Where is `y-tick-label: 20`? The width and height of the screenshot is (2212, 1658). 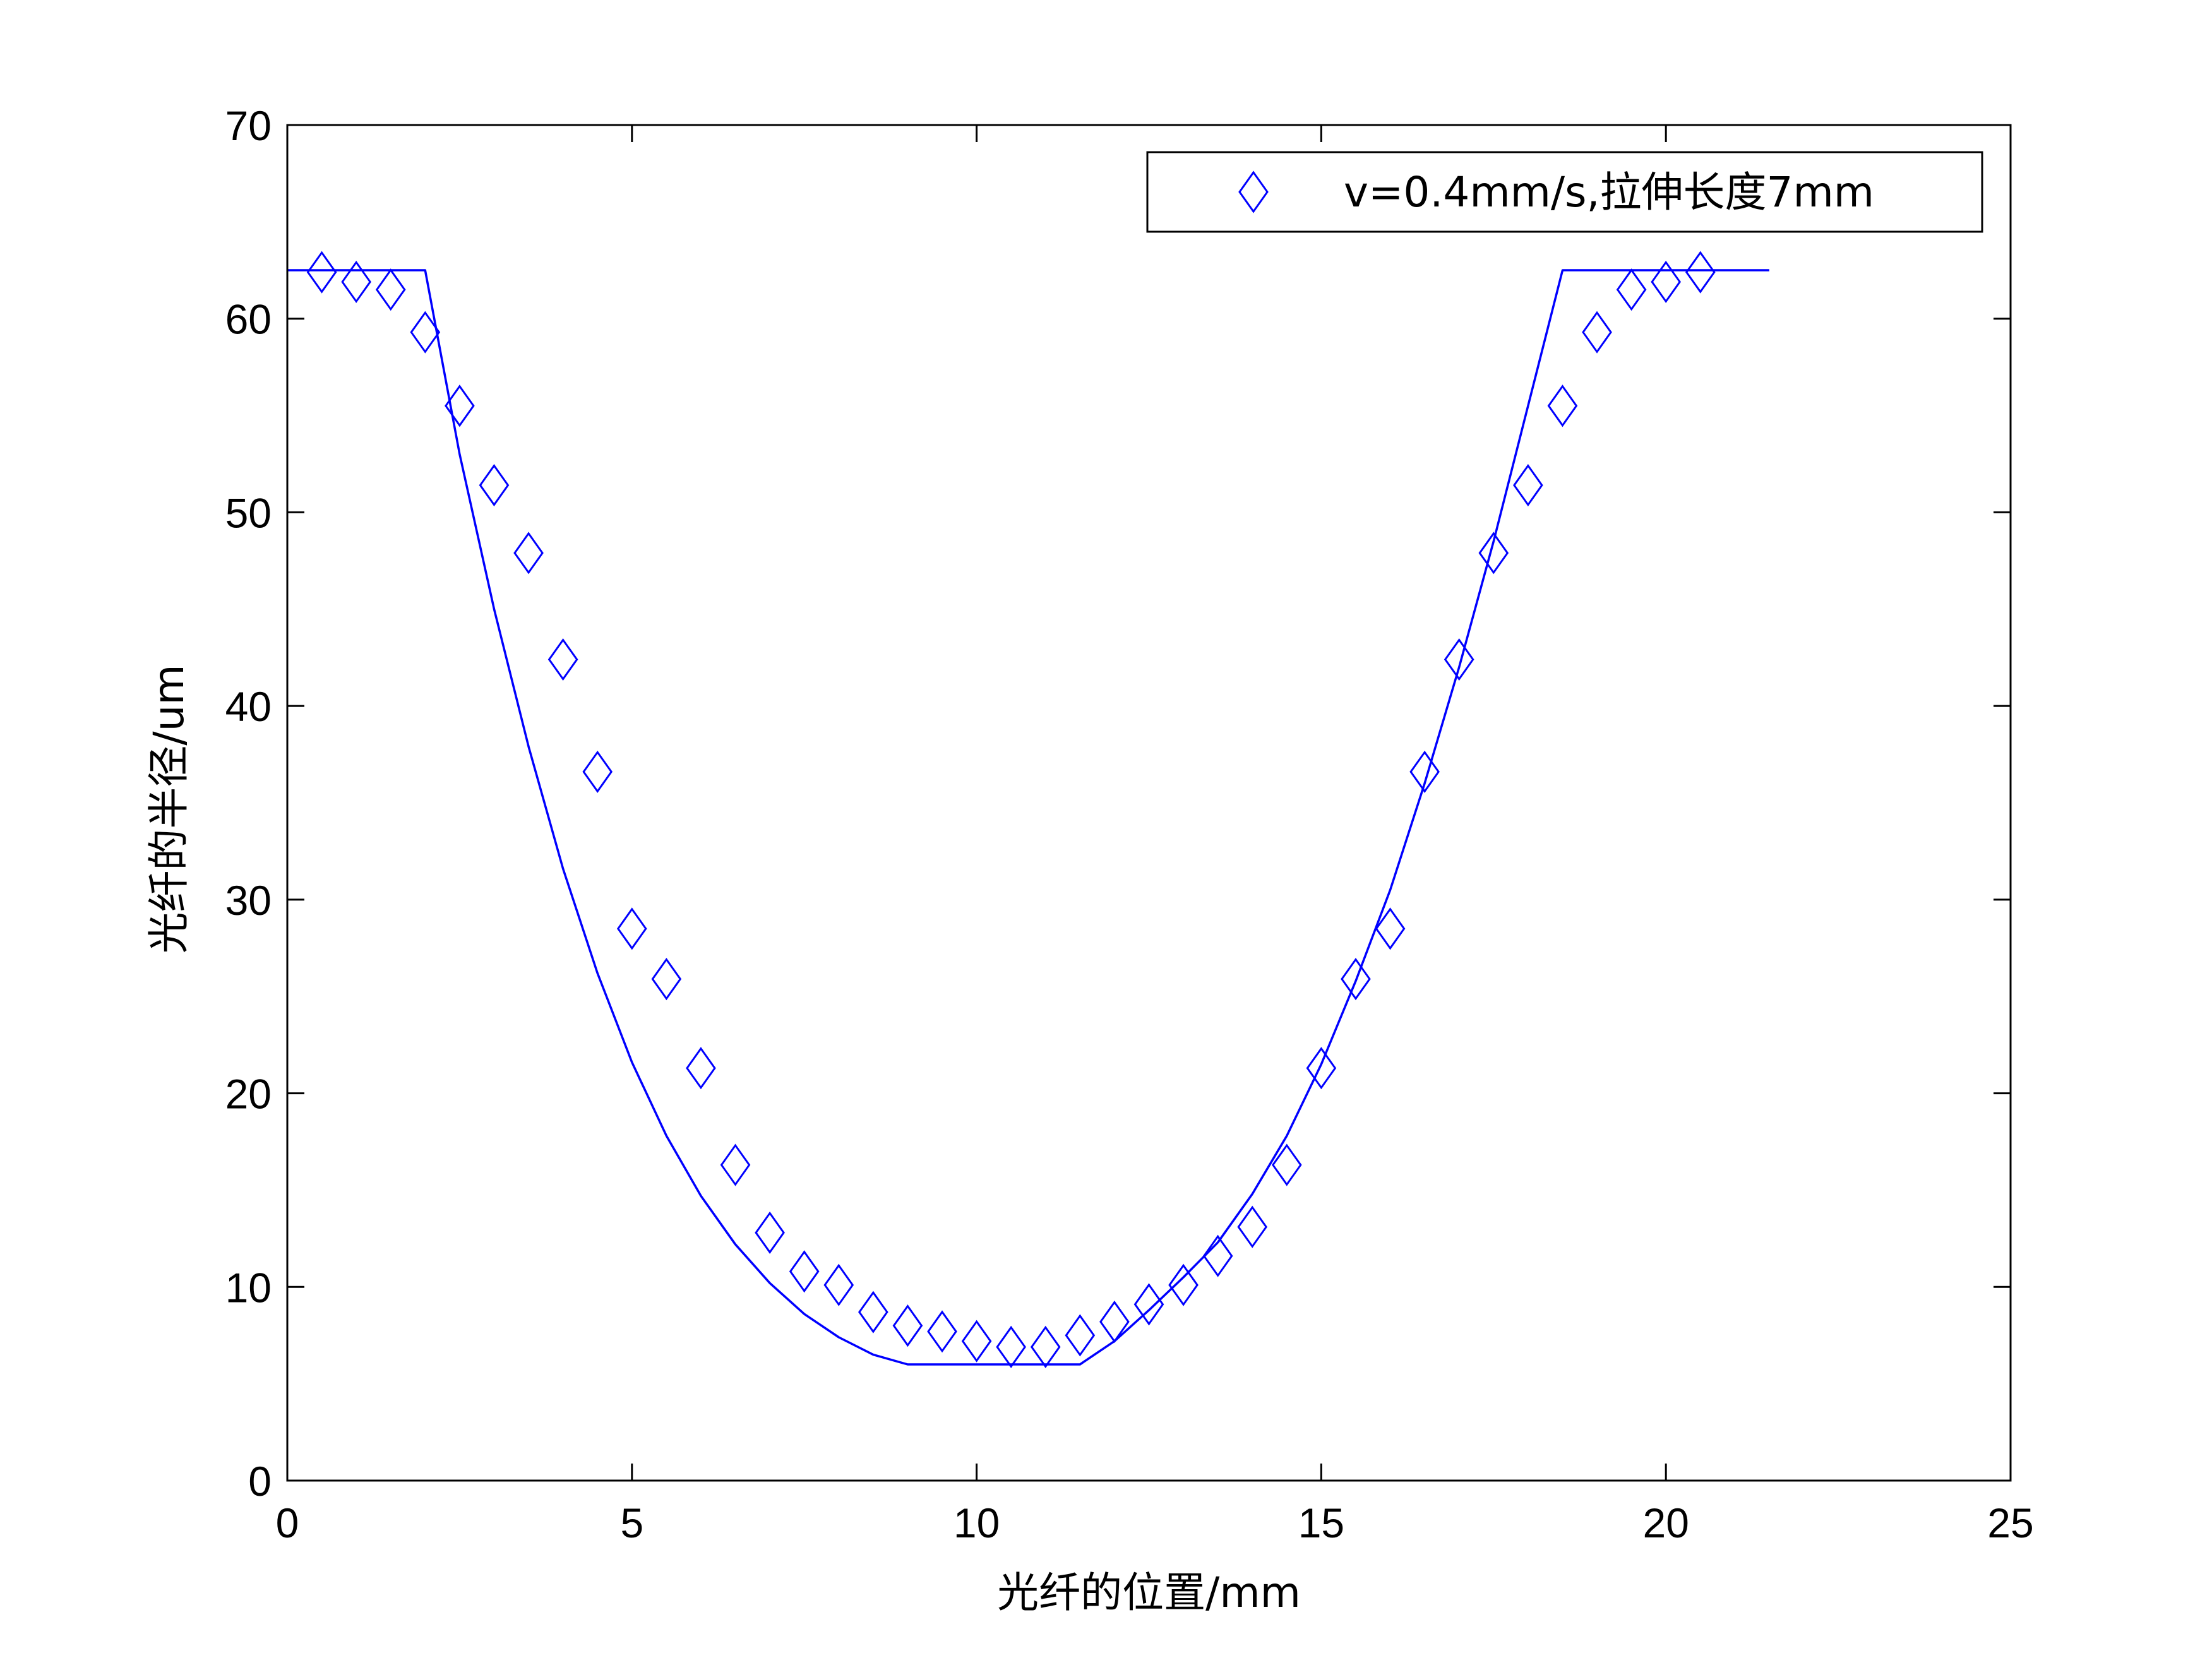
y-tick-label: 20 is located at coordinates (248, 1094).